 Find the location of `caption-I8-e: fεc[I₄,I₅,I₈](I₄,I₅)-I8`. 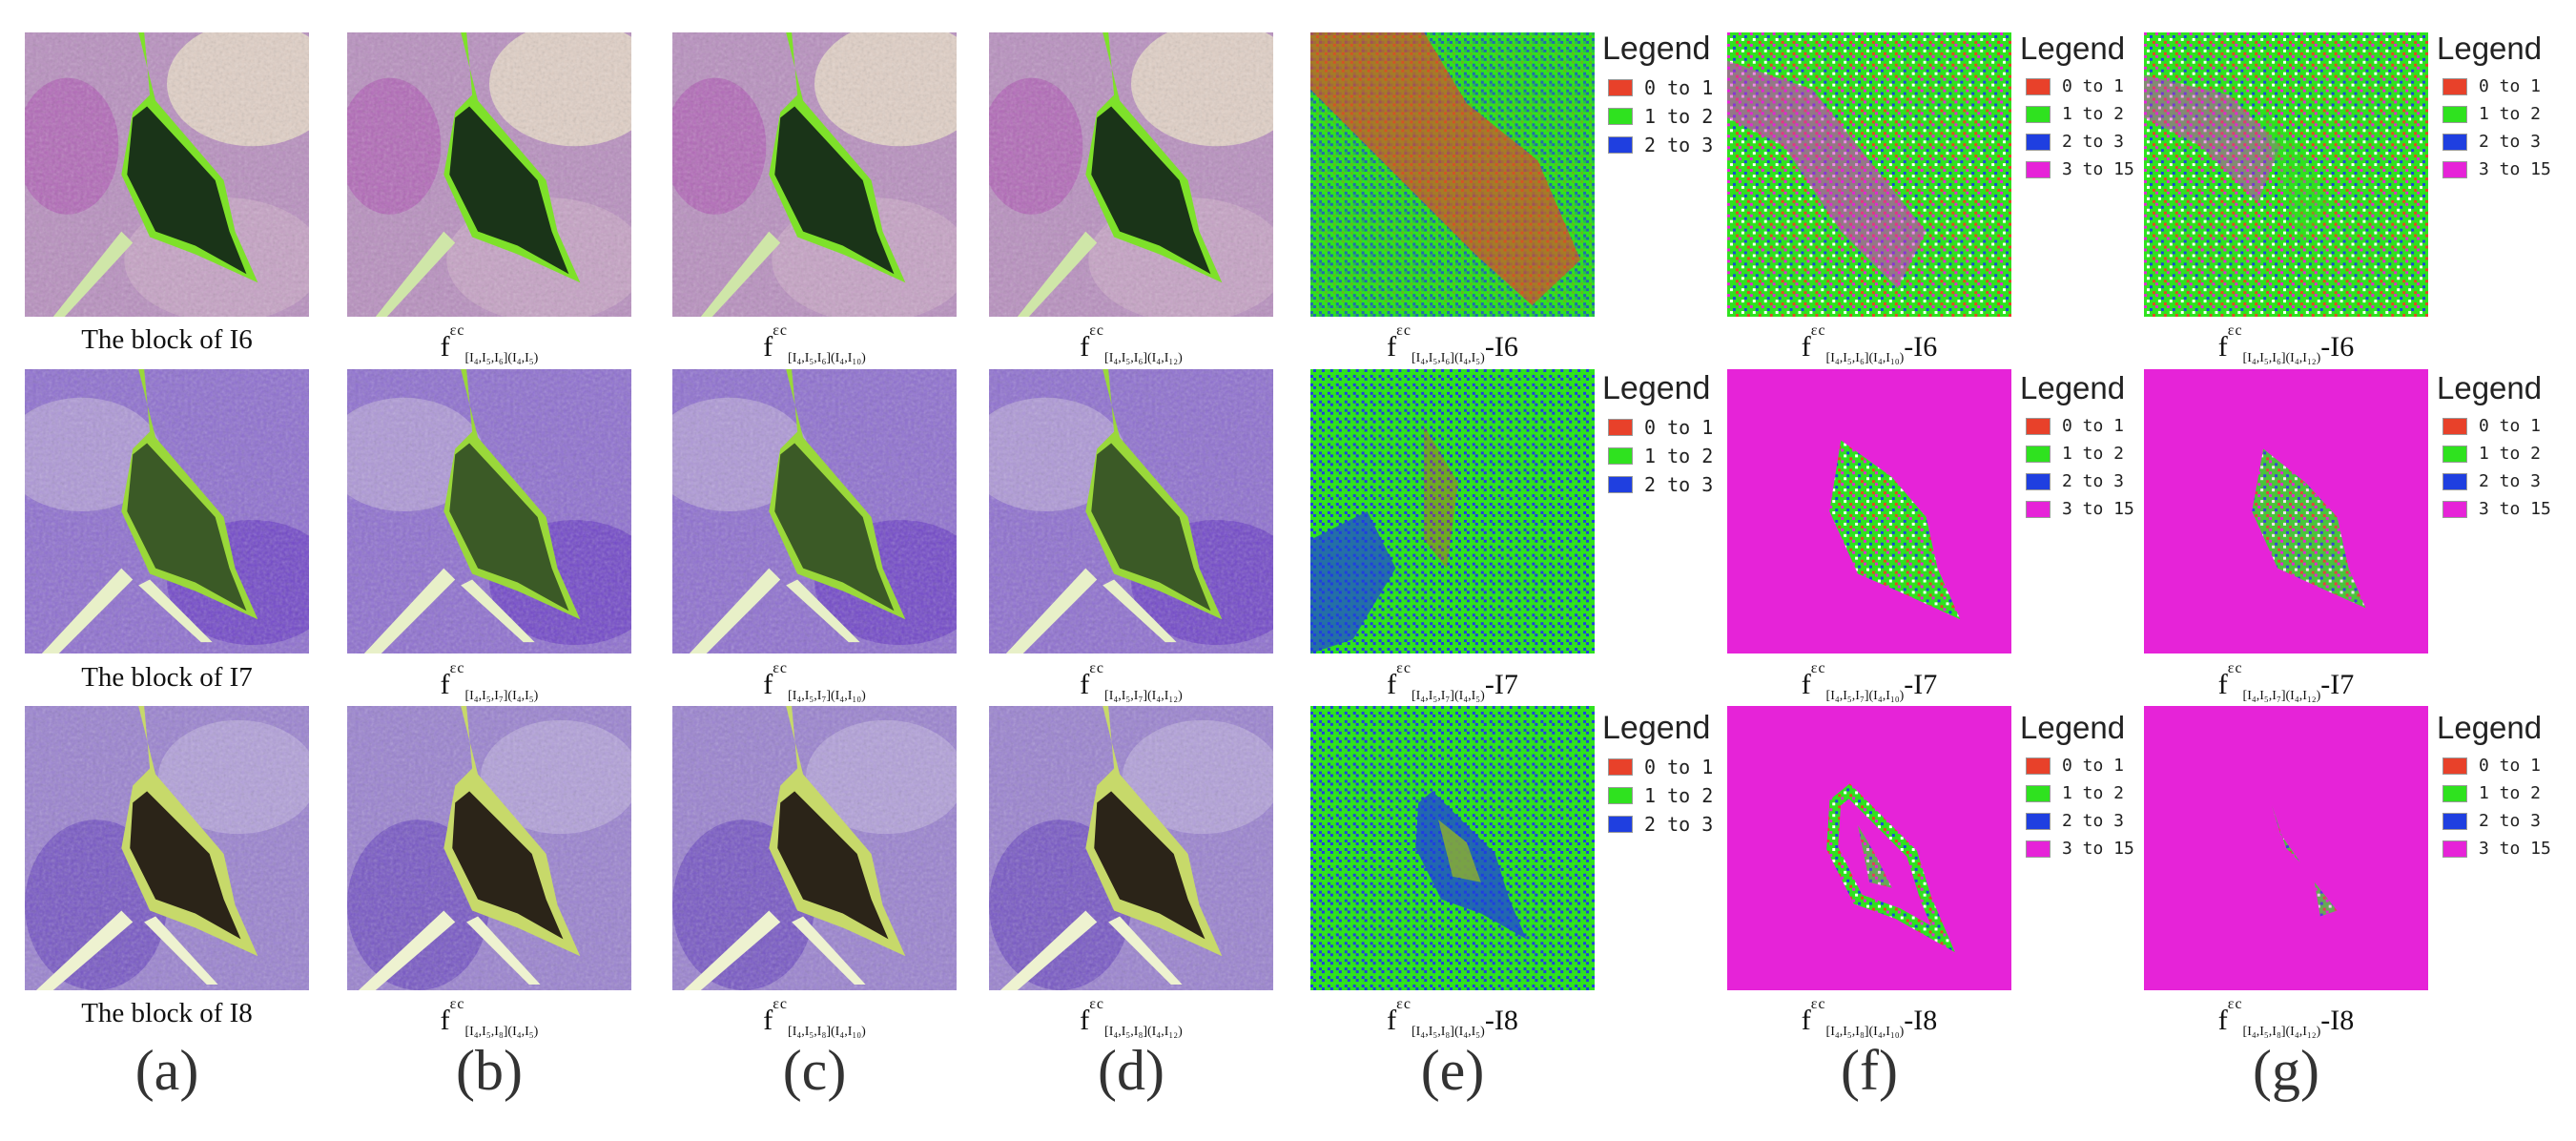

caption-I8-e: fεc[I₄,I₅,I₈](I₄,I₅)-I8 is located at coordinates (1452, 1017).